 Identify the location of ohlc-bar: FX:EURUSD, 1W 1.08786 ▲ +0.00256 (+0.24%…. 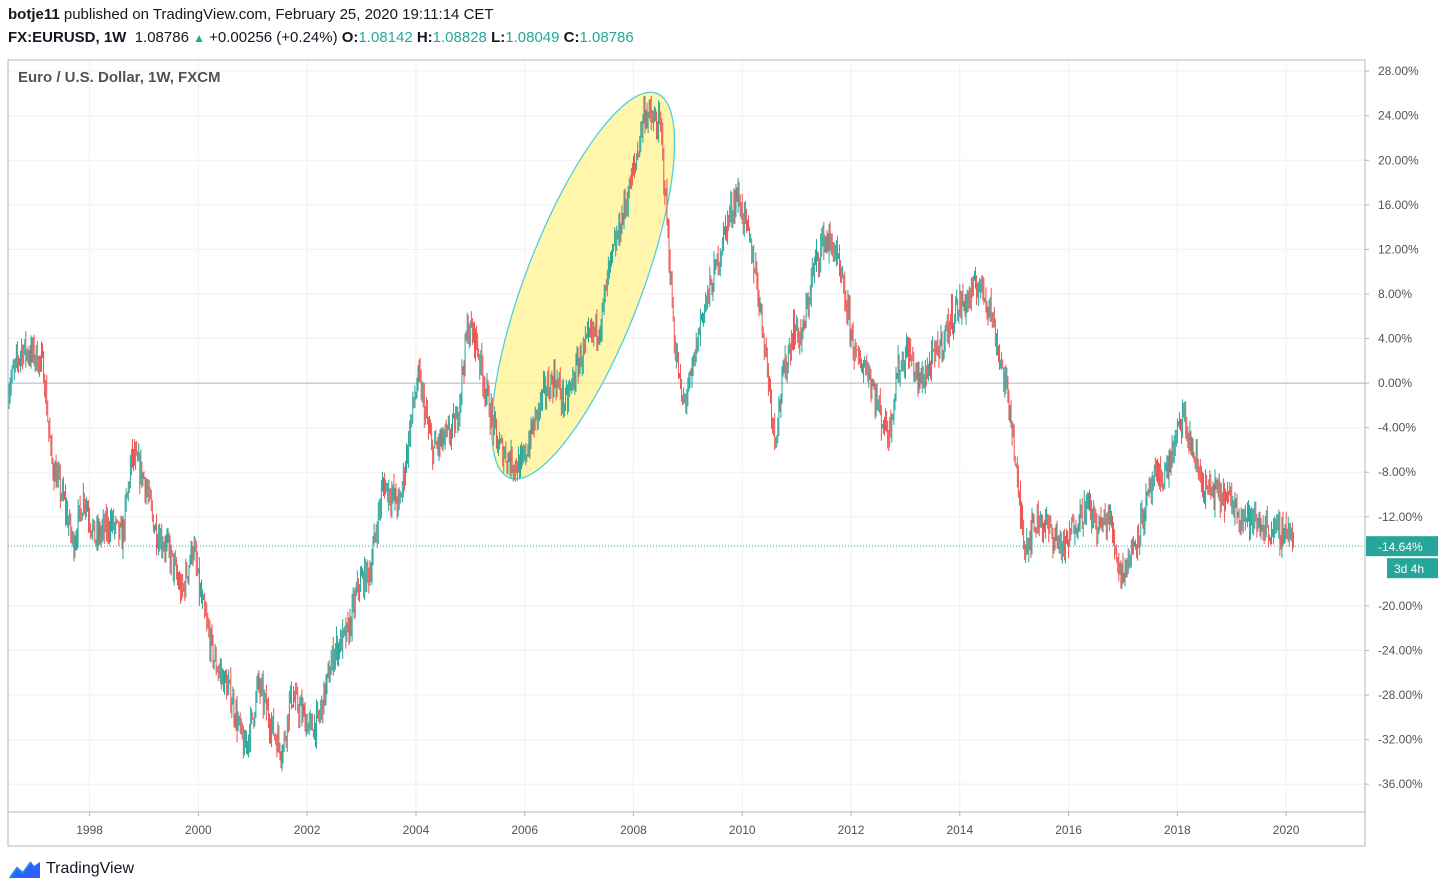
(321, 37).